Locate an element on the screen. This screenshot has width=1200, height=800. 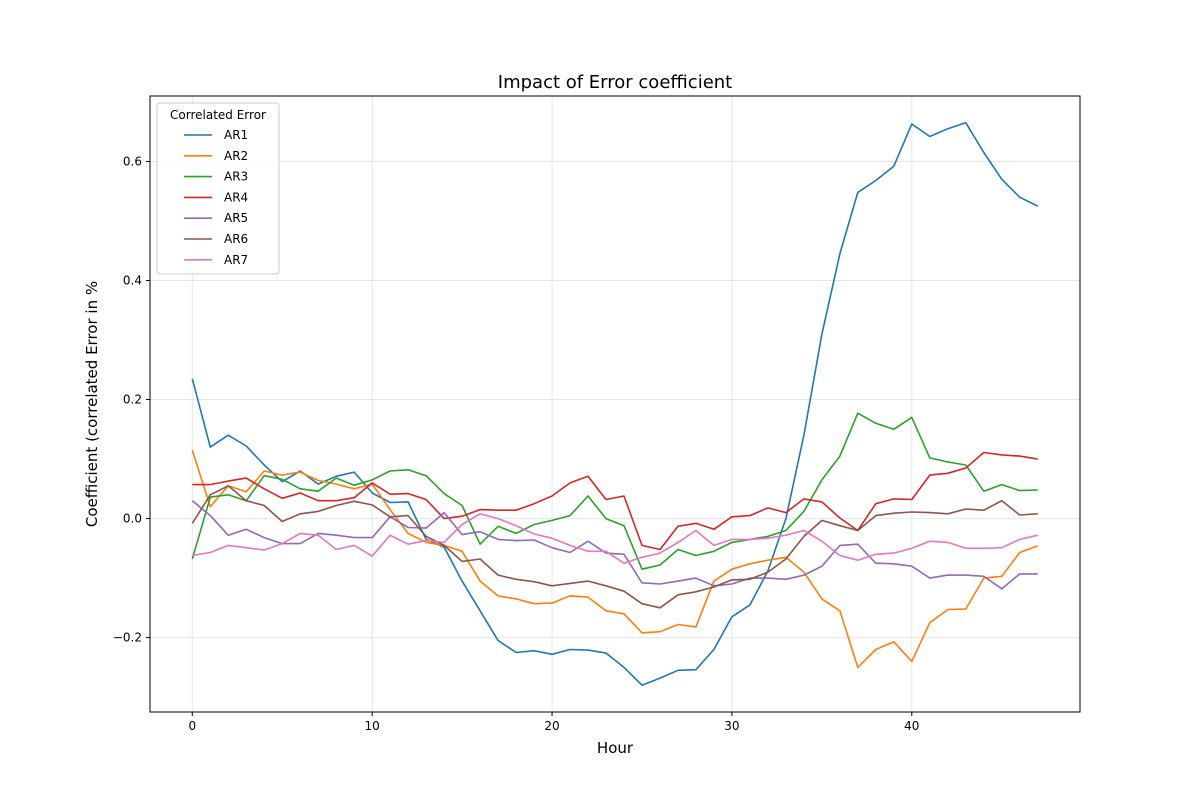
legend-label-ar1: AR1 is located at coordinates (236, 135).